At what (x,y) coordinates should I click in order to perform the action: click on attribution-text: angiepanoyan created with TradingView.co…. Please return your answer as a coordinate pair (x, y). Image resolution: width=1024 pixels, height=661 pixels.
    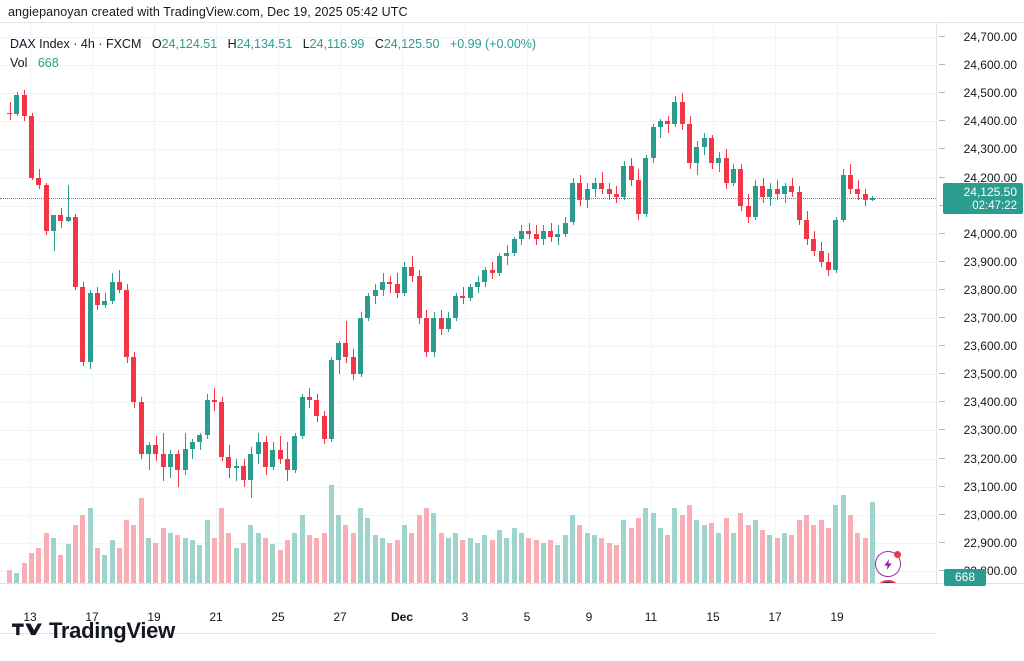
    Looking at the image, I should click on (208, 12).